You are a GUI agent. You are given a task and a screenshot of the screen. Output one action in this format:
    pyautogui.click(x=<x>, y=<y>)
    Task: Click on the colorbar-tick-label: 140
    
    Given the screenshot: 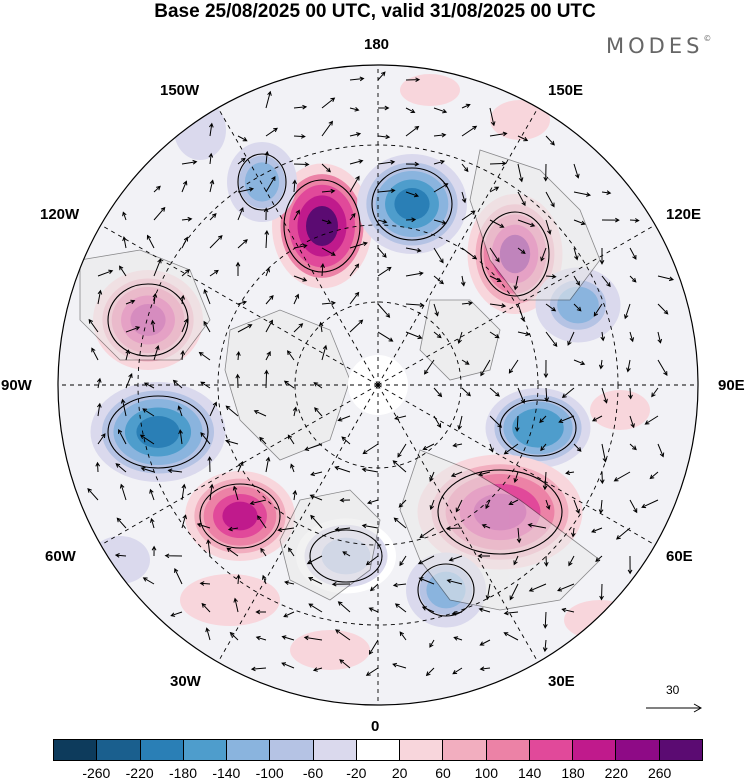 What is the action you would take?
    pyautogui.click(x=529, y=773)
    